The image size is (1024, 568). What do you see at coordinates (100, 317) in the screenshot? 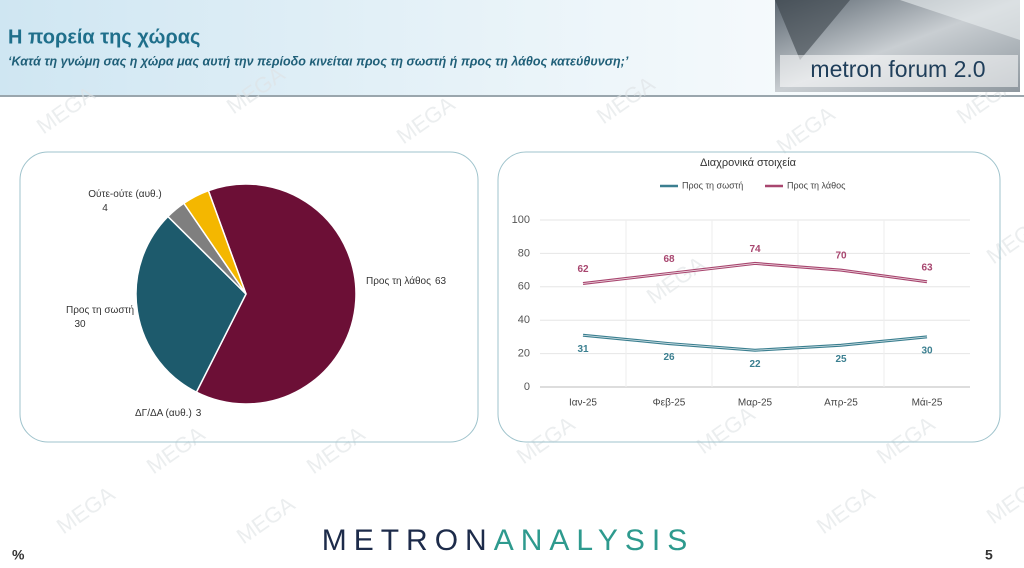
I see `data-label: Προς τη σωστή 30` at bounding box center [100, 317].